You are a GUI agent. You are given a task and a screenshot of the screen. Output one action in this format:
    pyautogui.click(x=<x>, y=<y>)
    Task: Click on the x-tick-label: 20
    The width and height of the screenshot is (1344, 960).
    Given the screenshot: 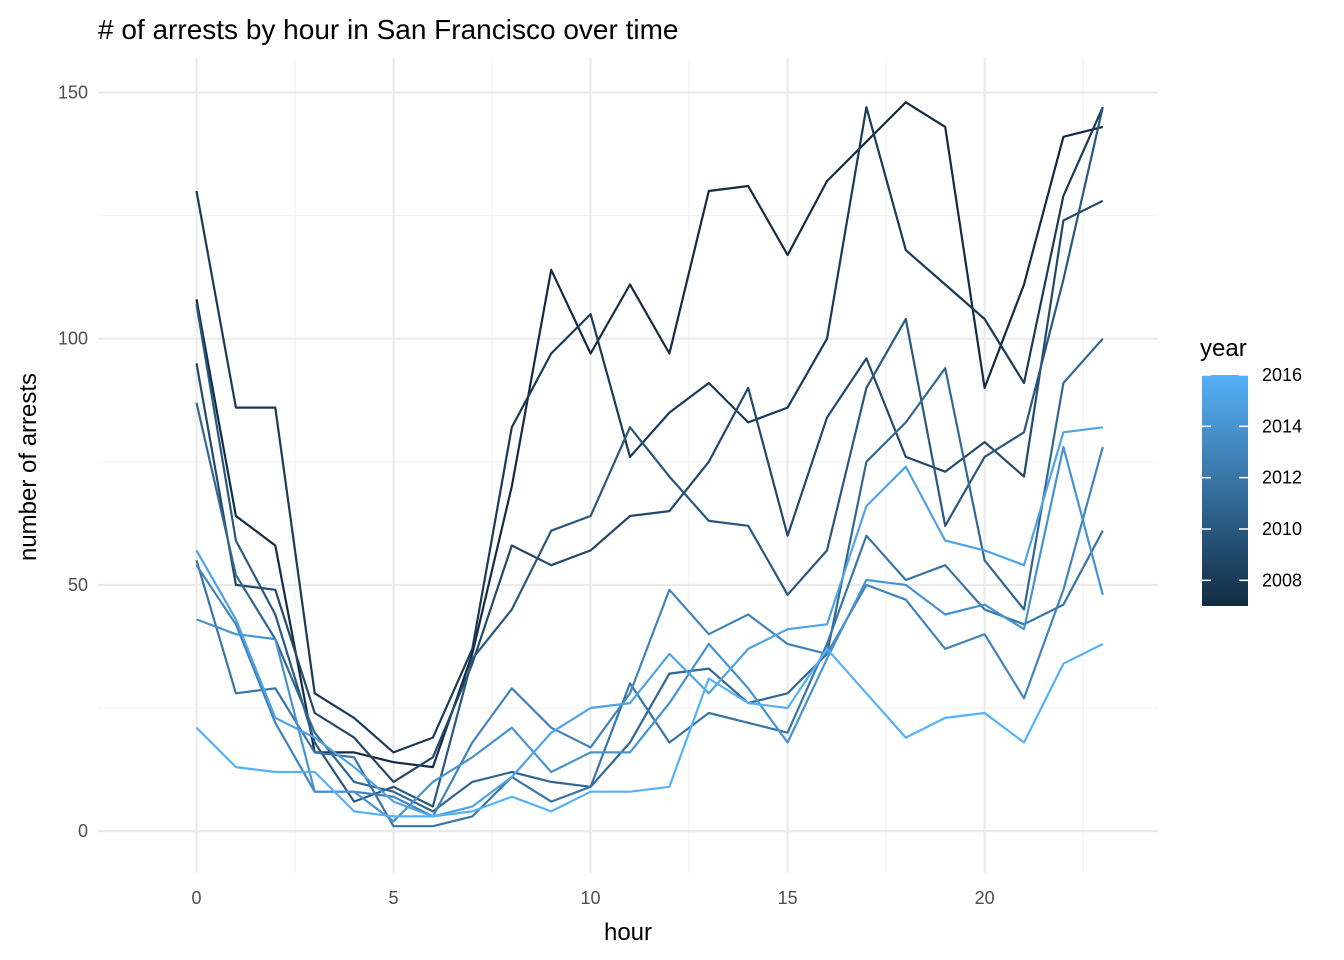 What is the action you would take?
    pyautogui.click(x=985, y=898)
    